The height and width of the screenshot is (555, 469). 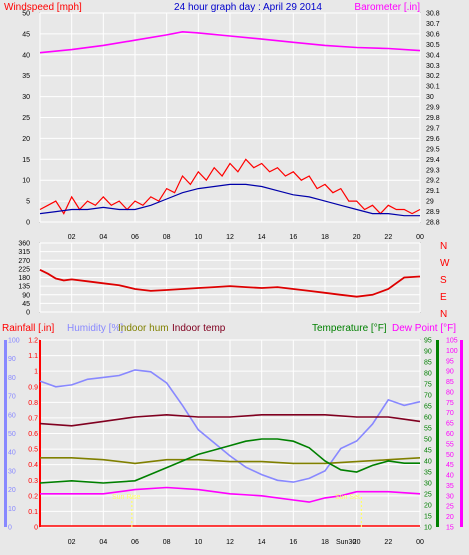 I want to click on direction-panel-grid, so click(x=230, y=277).